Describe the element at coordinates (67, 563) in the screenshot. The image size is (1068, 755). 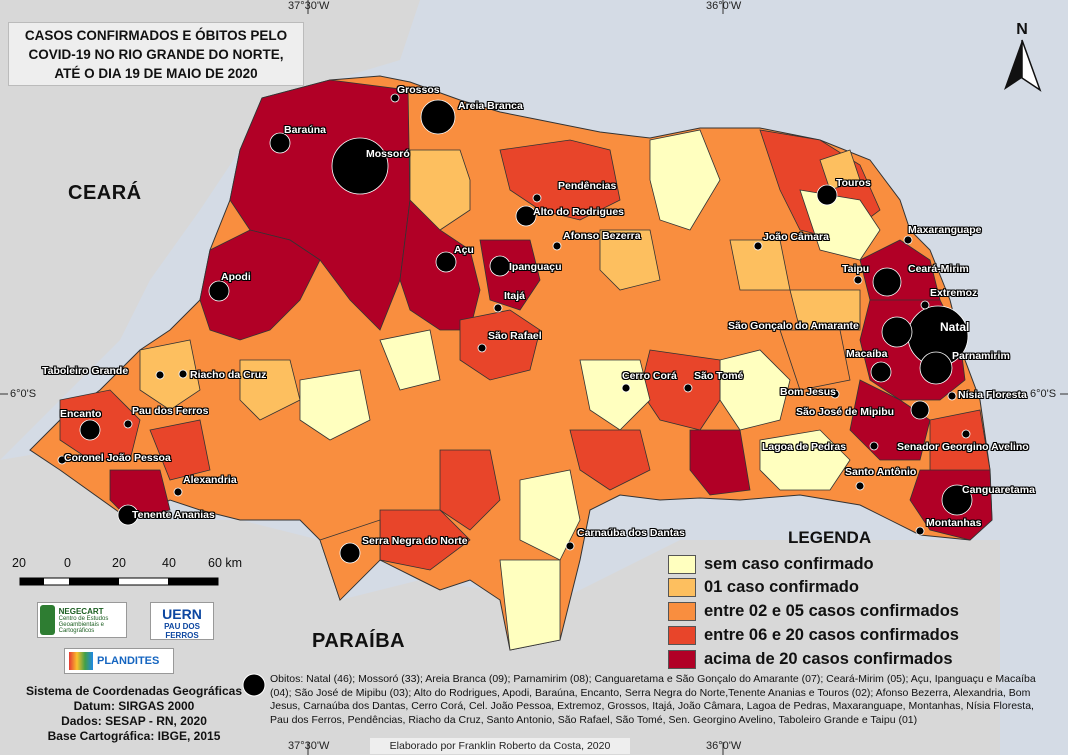
I see `scale-label: 0` at that location.